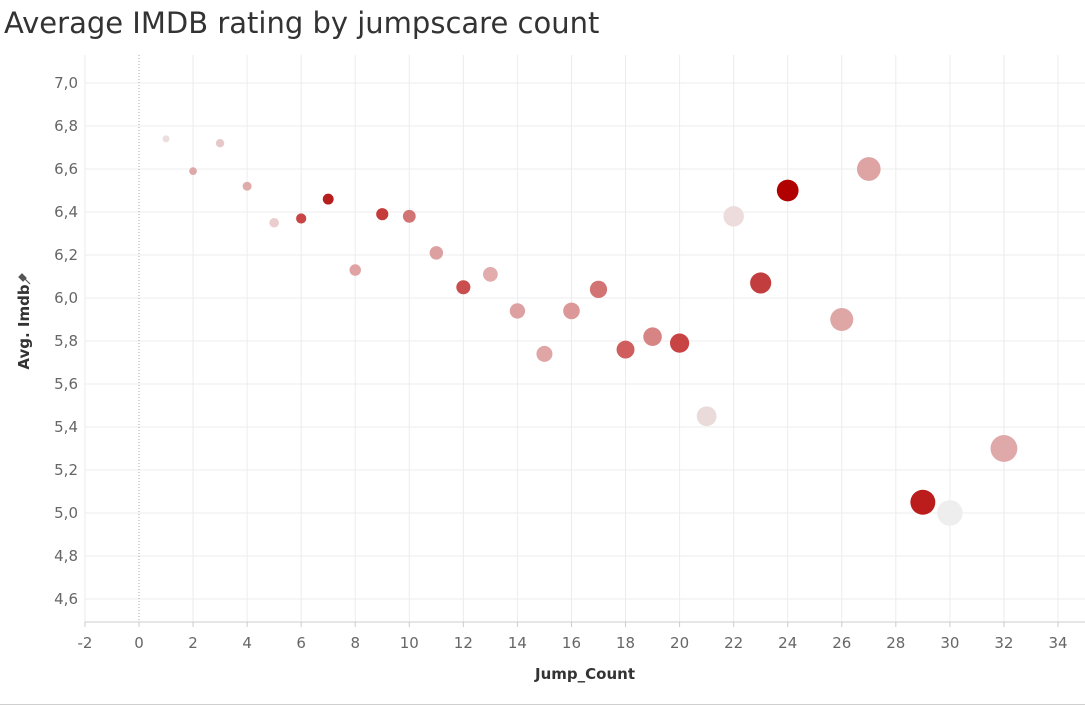 The image size is (1085, 705). I want to click on y-tick-label: 6,2, so click(66, 255).